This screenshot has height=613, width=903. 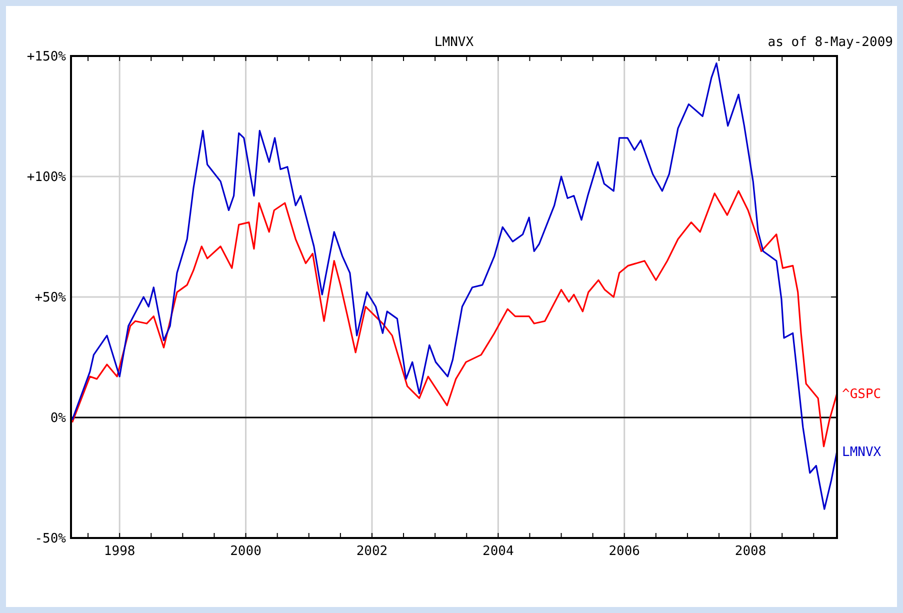 What do you see at coordinates (454, 42) in the screenshot?
I see `chart-title: LMNVX` at bounding box center [454, 42].